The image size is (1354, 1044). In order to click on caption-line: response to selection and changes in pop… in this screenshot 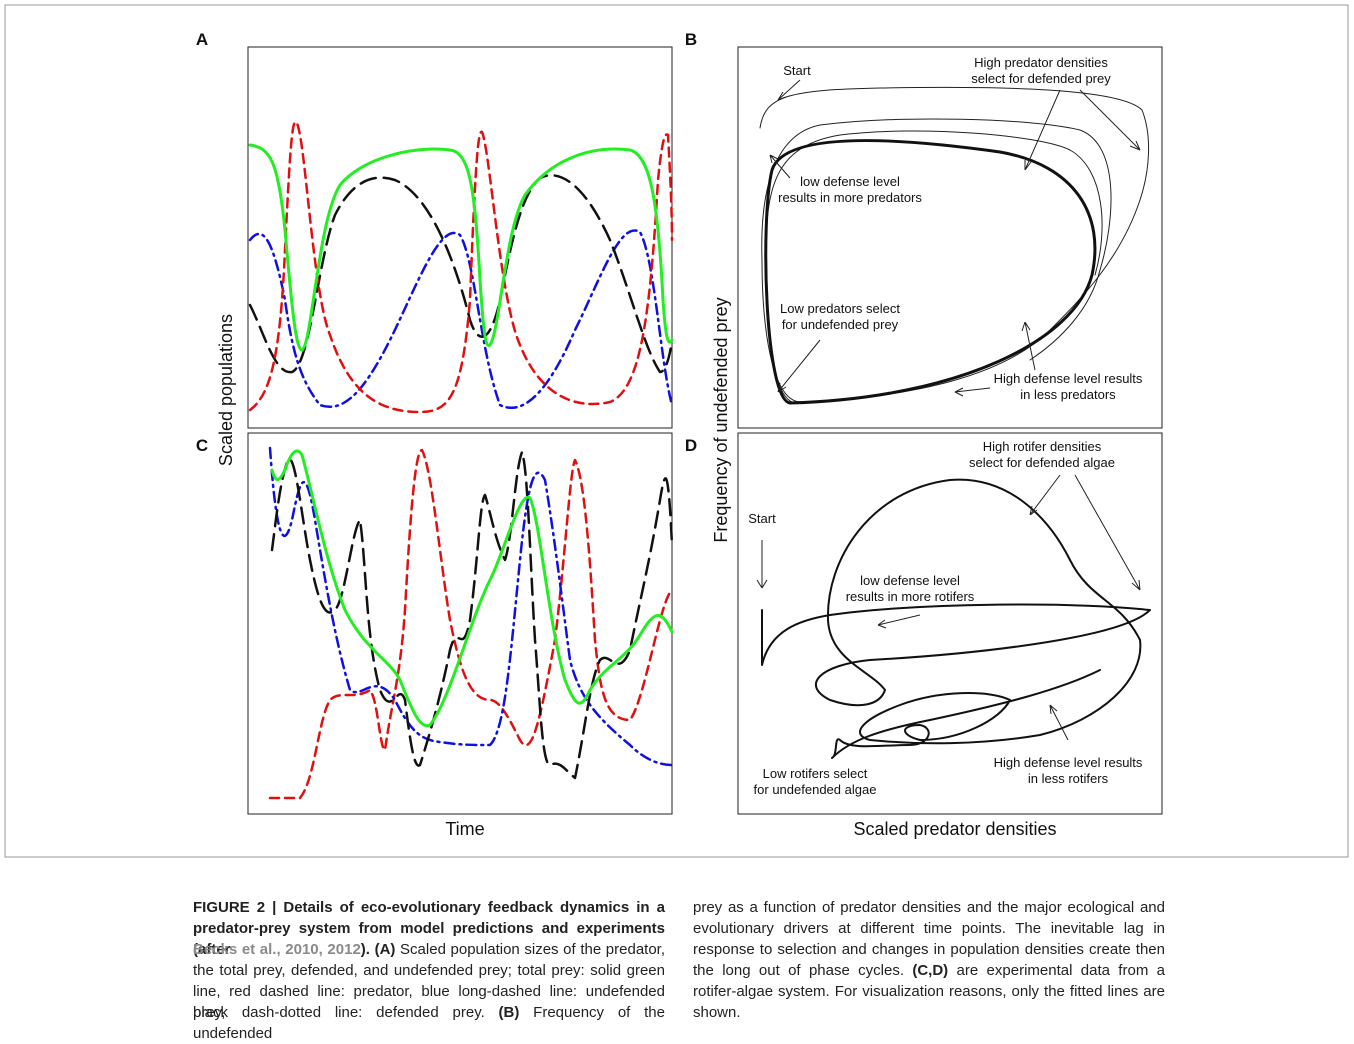, I will do `click(929, 949)`.